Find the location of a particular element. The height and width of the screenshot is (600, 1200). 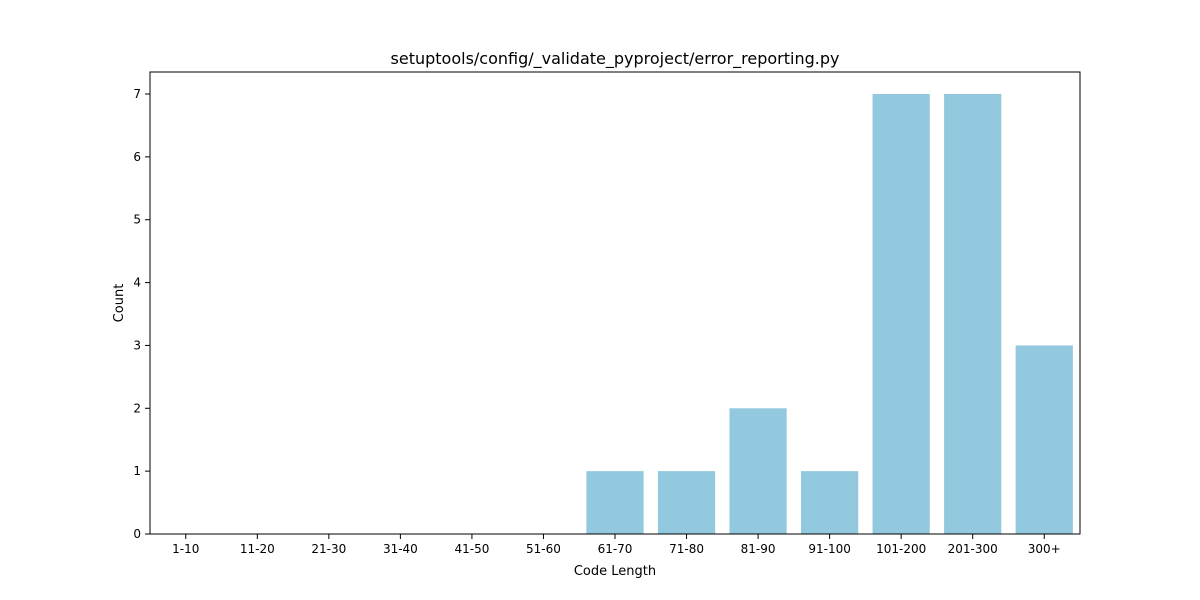

x-tick-label: 31-40 is located at coordinates (400, 549).